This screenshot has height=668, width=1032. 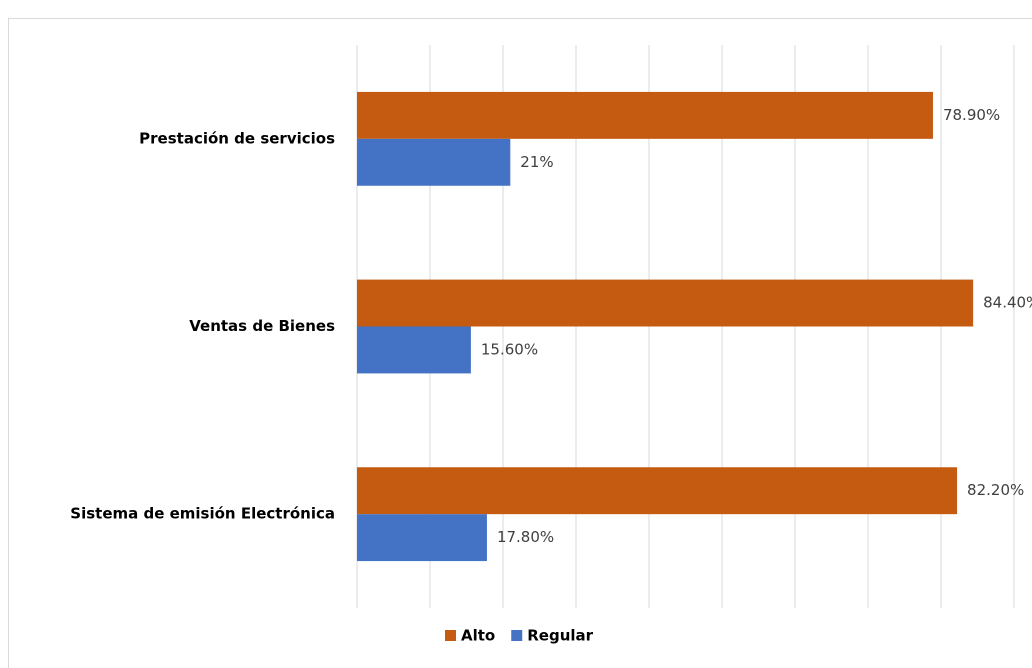 I want to click on value-label: 82.20%, so click(x=995, y=490).